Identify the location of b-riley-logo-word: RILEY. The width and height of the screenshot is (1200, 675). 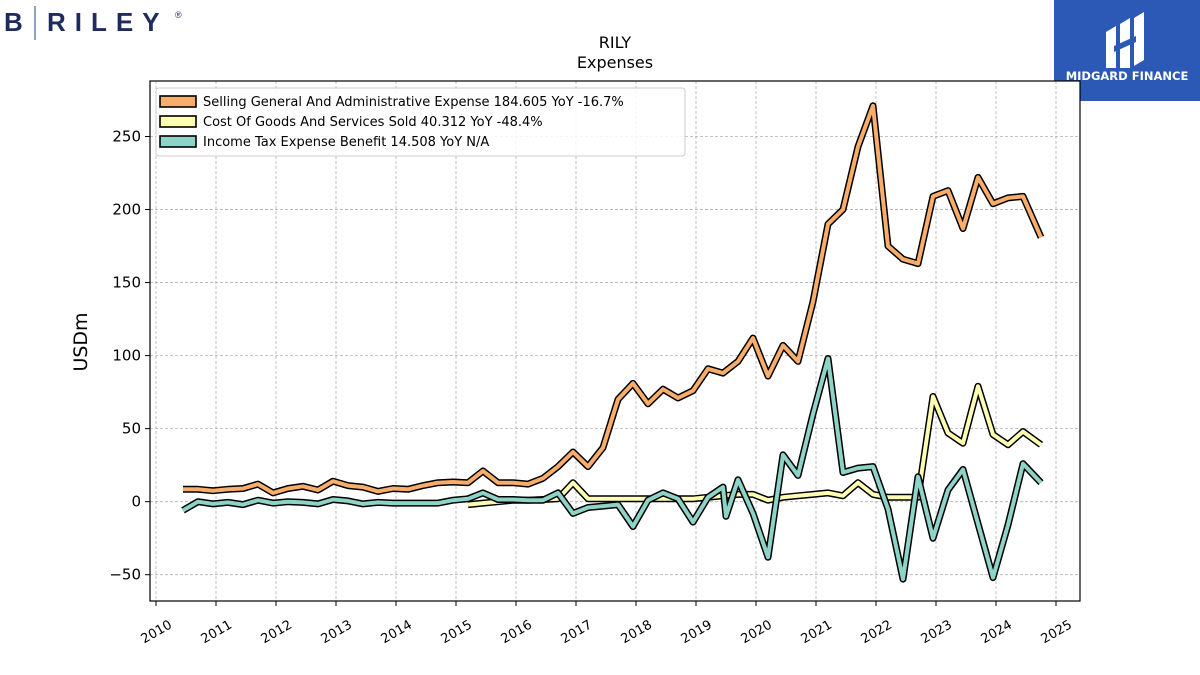
(108, 22).